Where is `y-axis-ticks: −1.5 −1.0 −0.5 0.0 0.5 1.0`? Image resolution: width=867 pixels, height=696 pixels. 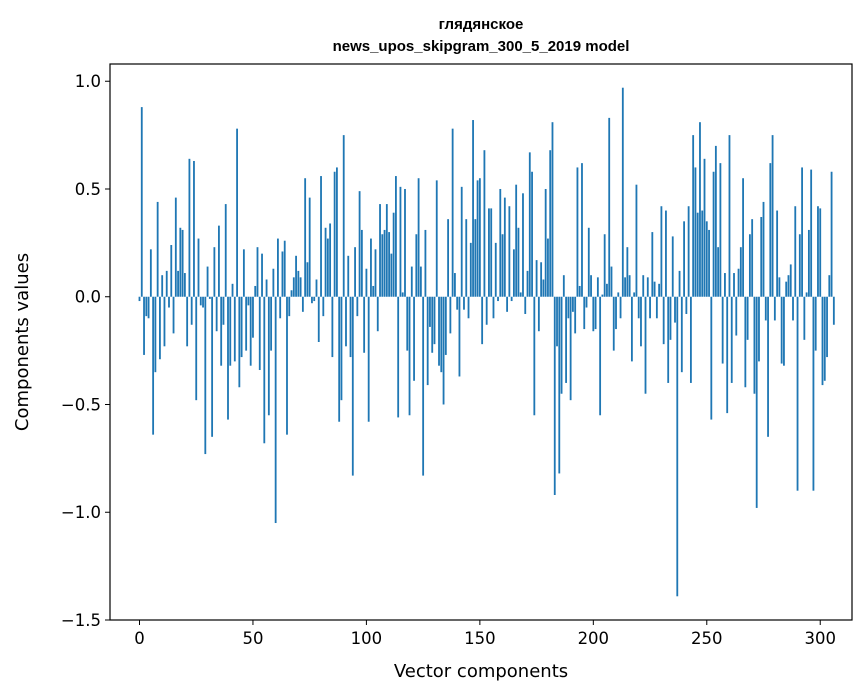 y-axis-ticks: −1.5 −1.0 −0.5 0.0 0.5 1.0 is located at coordinates (85, 351).